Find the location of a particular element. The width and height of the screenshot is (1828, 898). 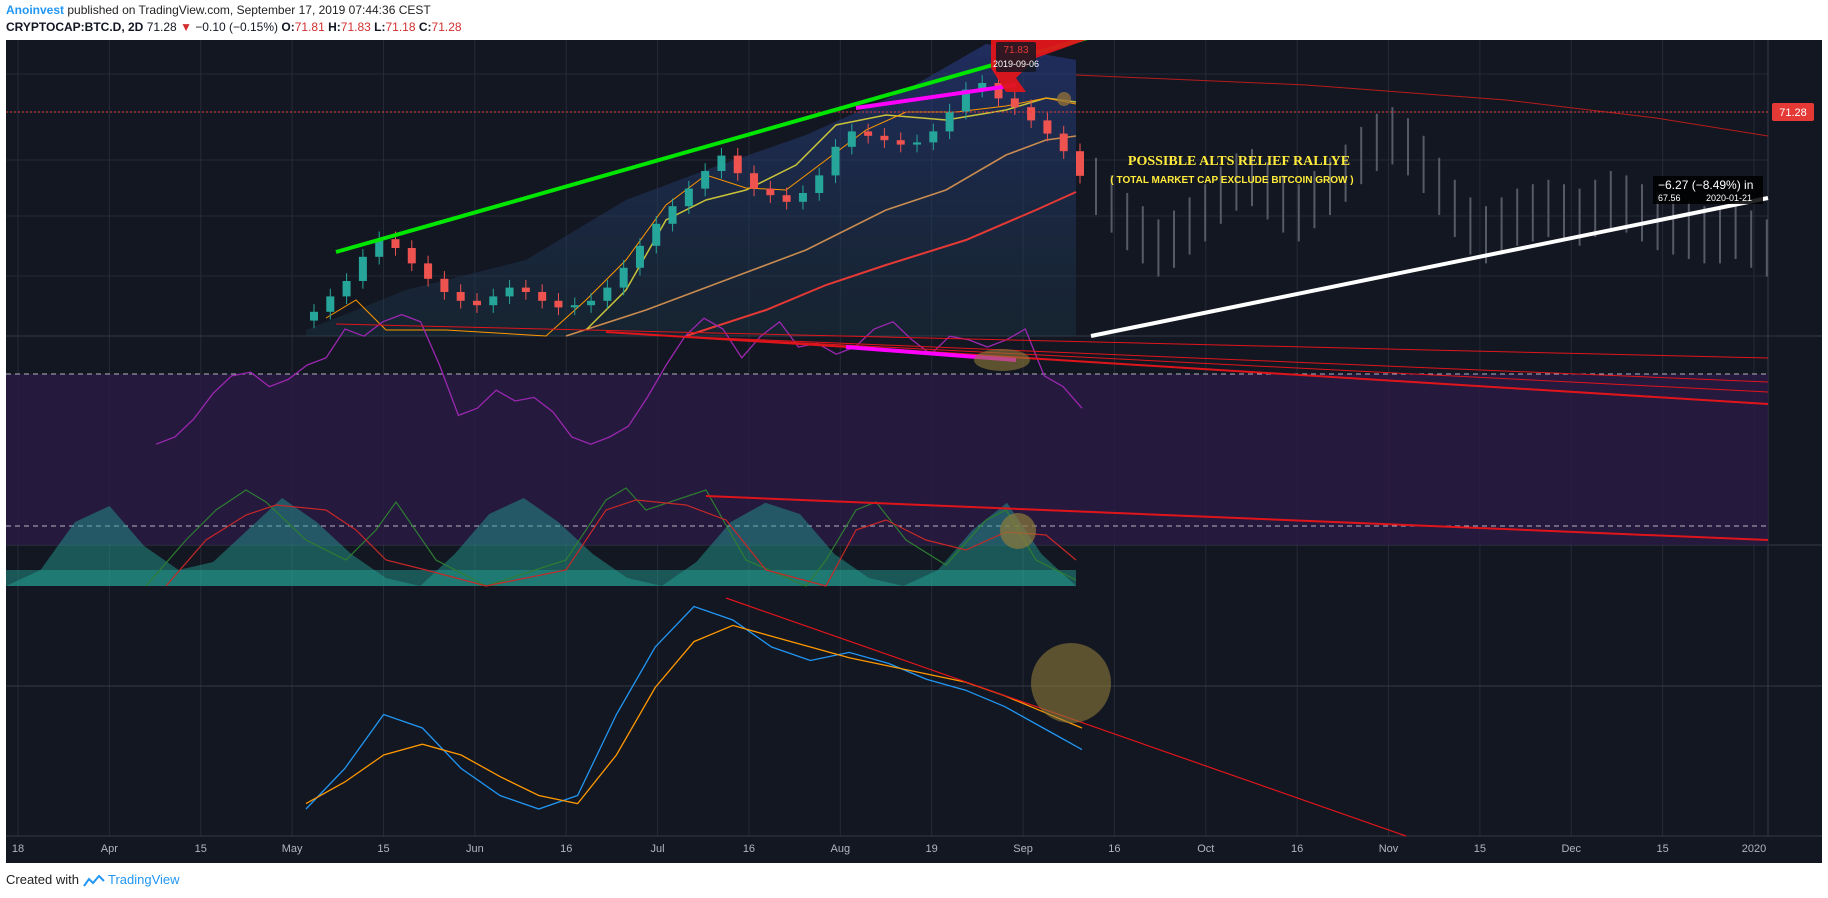

x-tick-label: 2020 is located at coordinates (1754, 849).